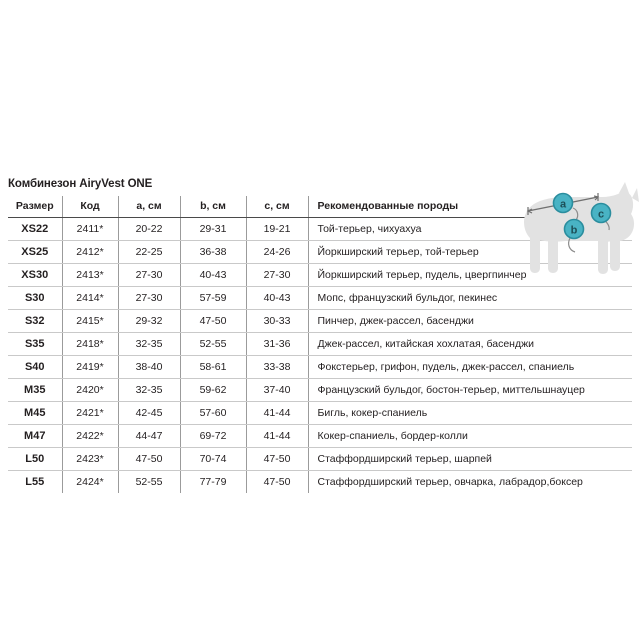  What do you see at coordinates (212, 413) in the screenshot?
I see `cell-b: 57-60` at bounding box center [212, 413].